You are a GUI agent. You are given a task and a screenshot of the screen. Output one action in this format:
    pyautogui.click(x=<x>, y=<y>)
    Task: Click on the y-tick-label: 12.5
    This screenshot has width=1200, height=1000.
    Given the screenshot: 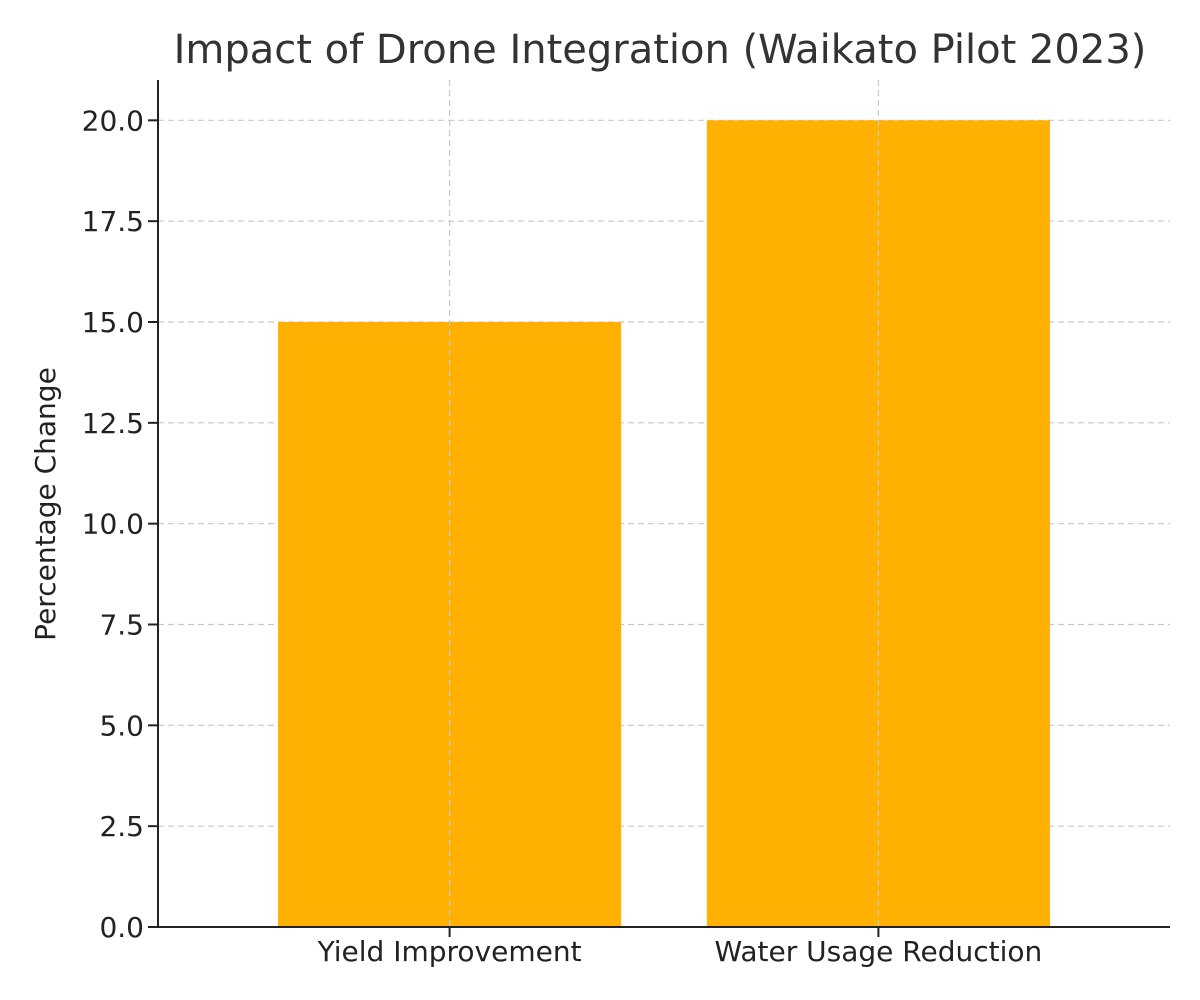 What is the action you would take?
    pyautogui.click(x=113, y=423)
    